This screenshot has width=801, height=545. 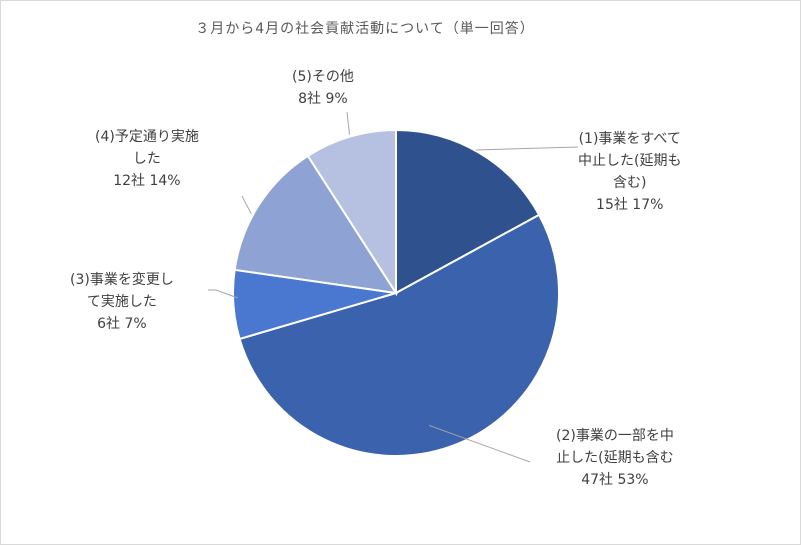 What do you see at coordinates (147, 137) in the screenshot?
I see `data-label-category-line: (4)予定通り実施` at bounding box center [147, 137].